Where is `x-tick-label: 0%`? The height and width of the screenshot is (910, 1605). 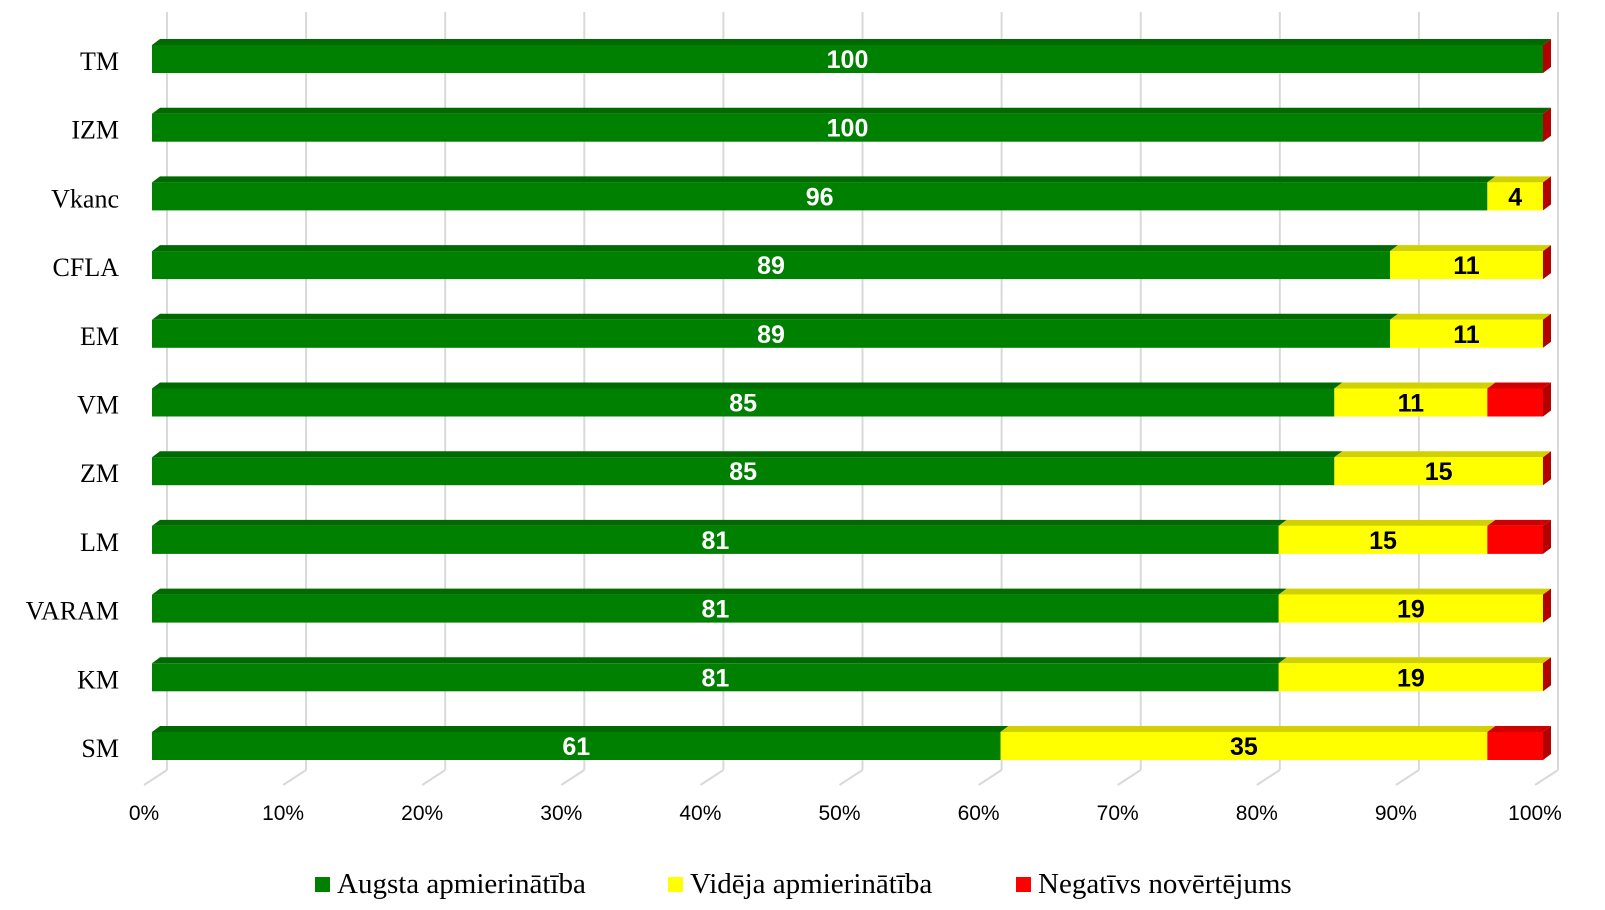 x-tick-label: 0% is located at coordinates (144, 813).